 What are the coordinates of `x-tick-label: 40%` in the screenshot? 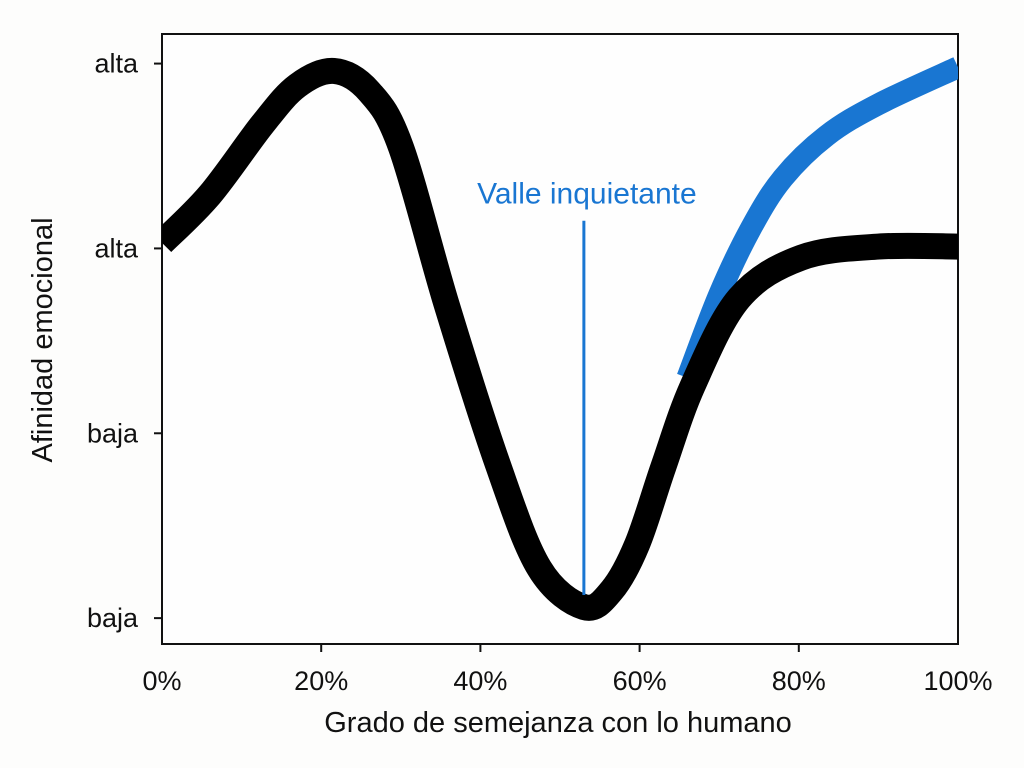 It's located at (480, 681).